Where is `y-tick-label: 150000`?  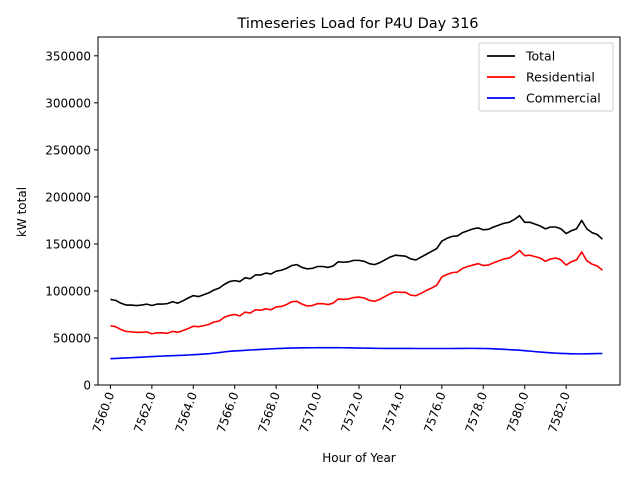
y-tick-label: 150000 is located at coordinates (68, 244).